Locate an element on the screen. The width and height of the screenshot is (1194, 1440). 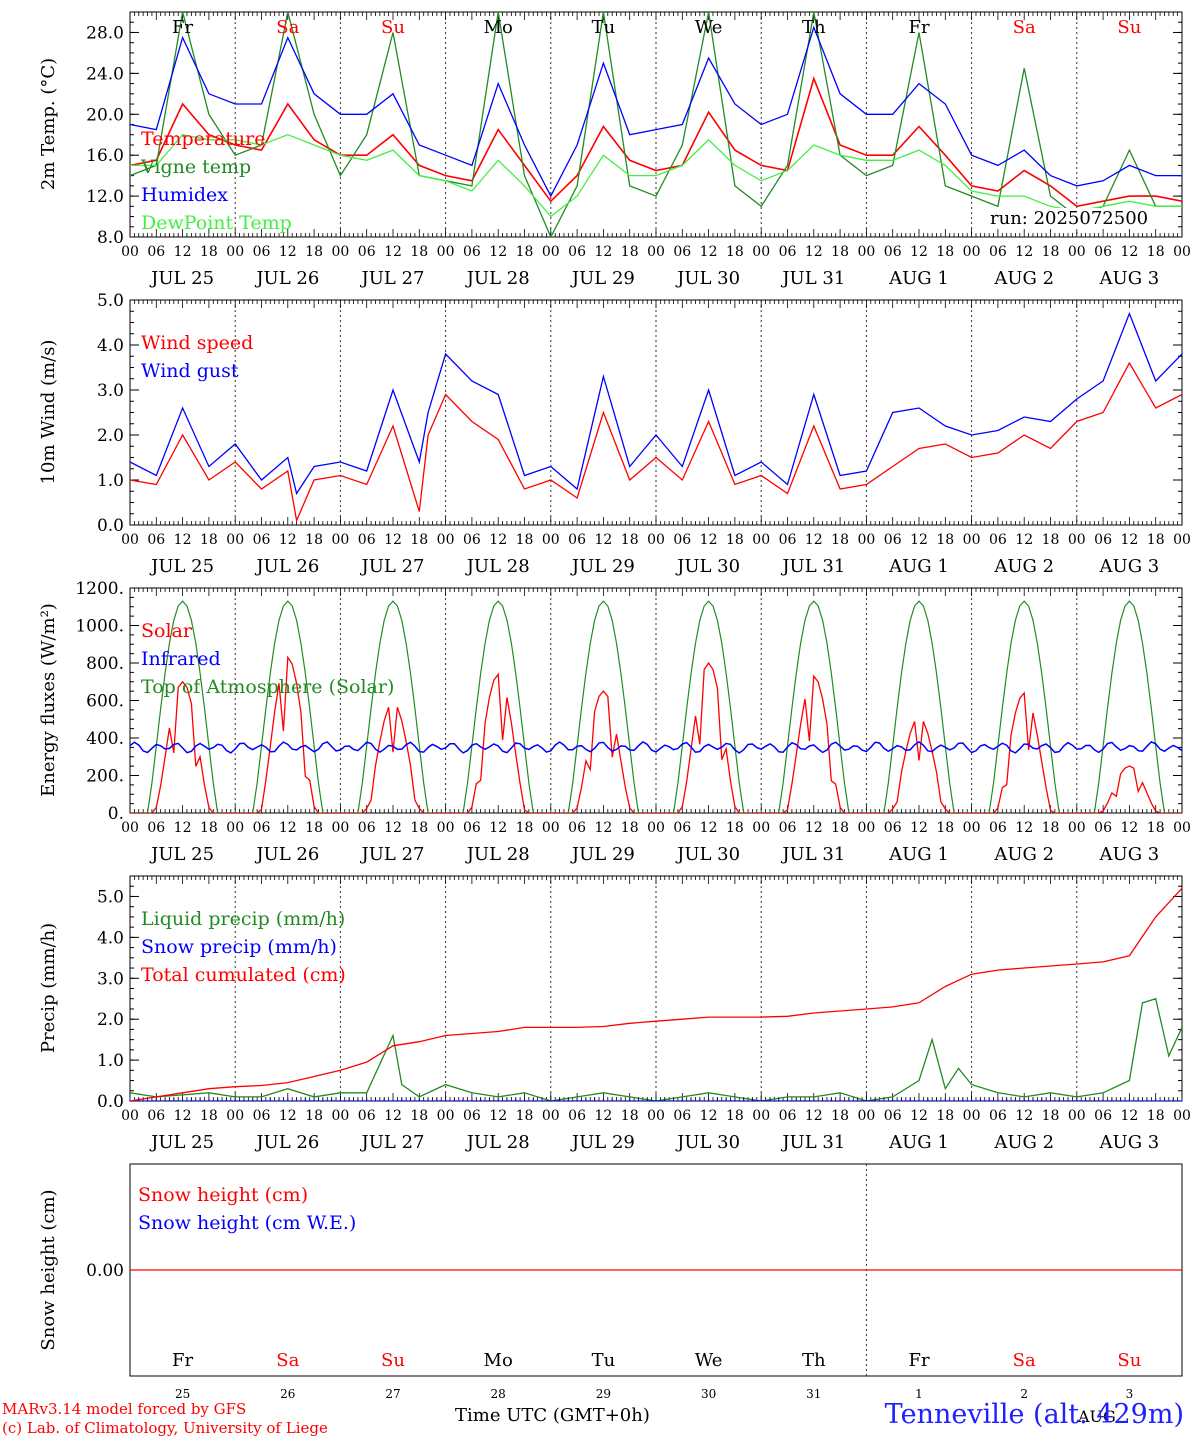
day-name: Su is located at coordinates (393, 27).